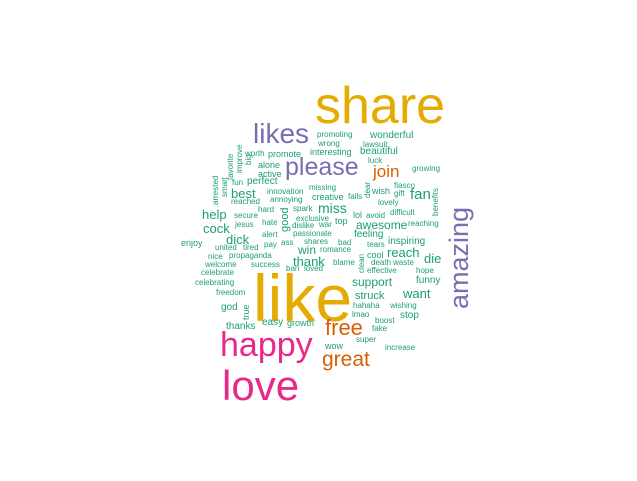 Image resolution: width=637 pixels, height=481 pixels. I want to click on word-reach: reach, so click(403, 252).